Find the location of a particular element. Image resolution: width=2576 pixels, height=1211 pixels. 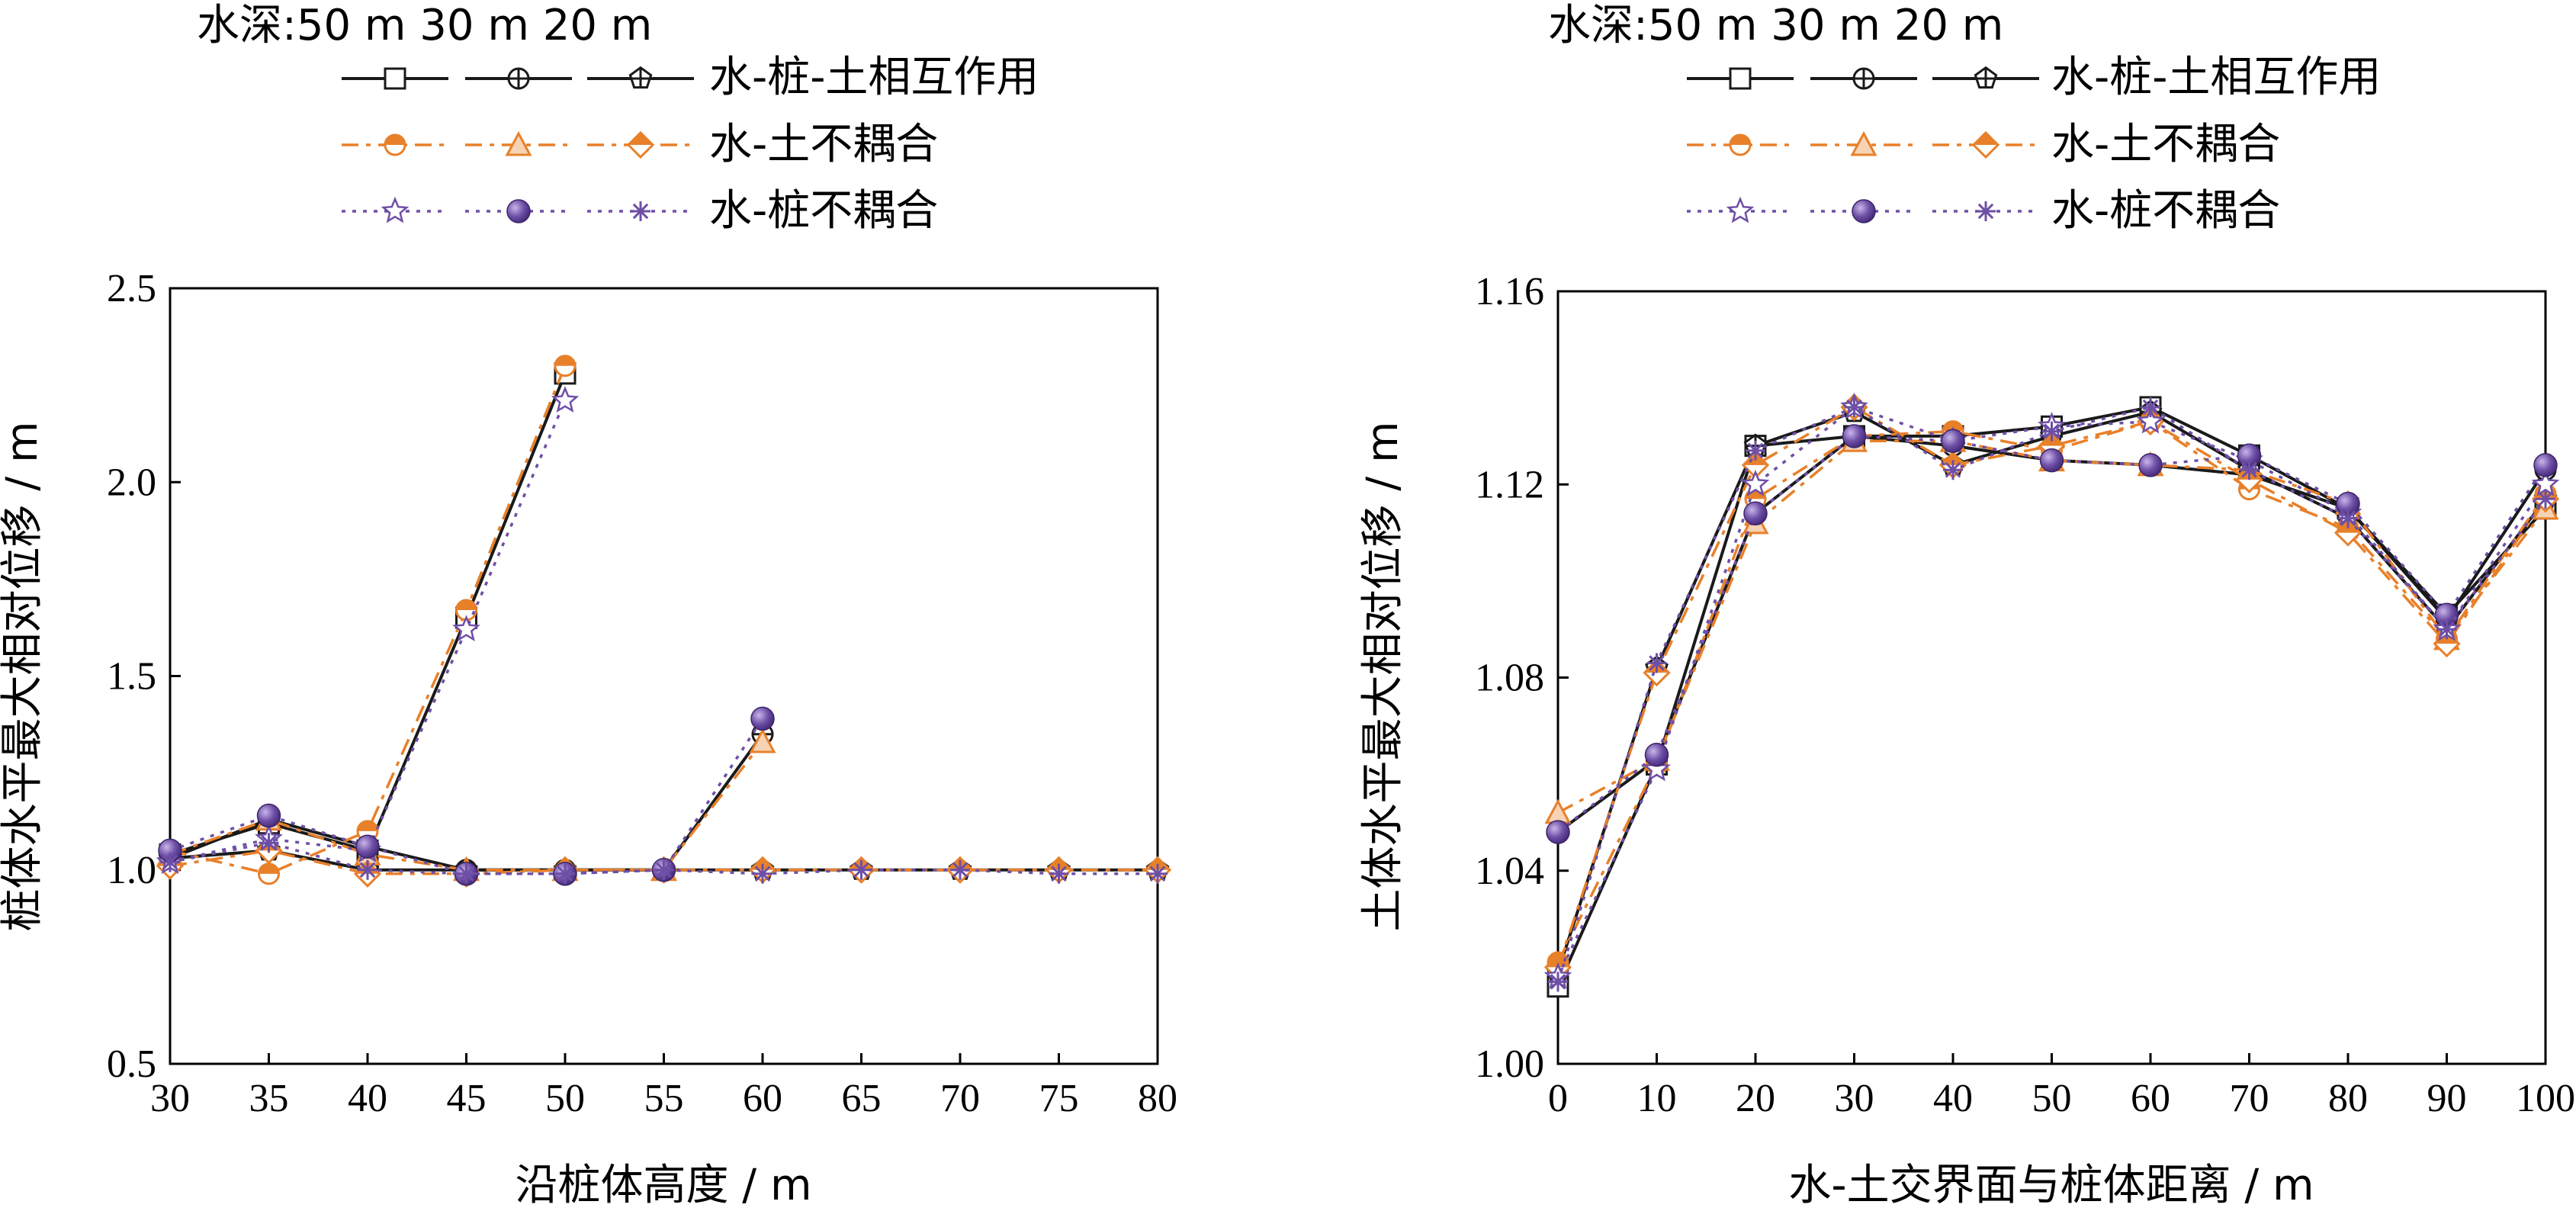

legend-label-interaction-right: 水-桩-土相互作用 is located at coordinates (2216, 77).